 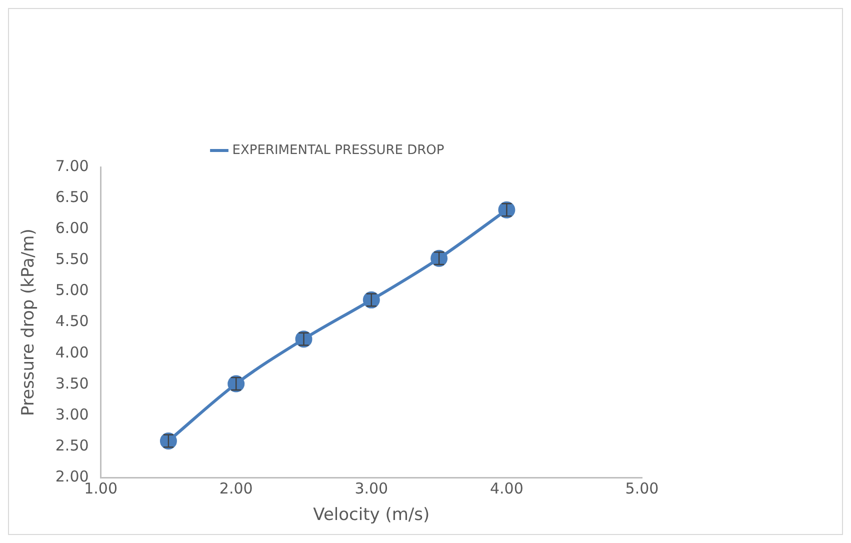 I want to click on y-tick-label: 6.50, so click(x=72, y=197).